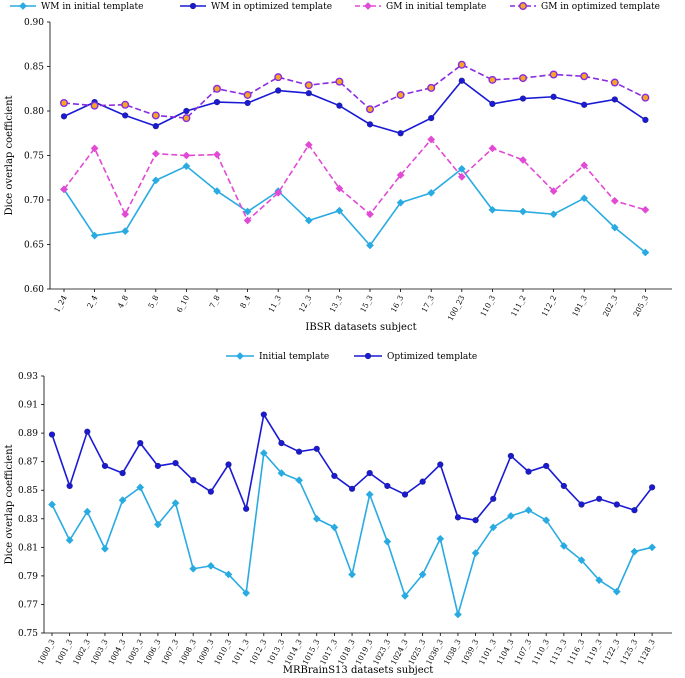 The width and height of the screenshot is (685, 678). I want to click on x-tick-label: 111_2, so click(518, 306).